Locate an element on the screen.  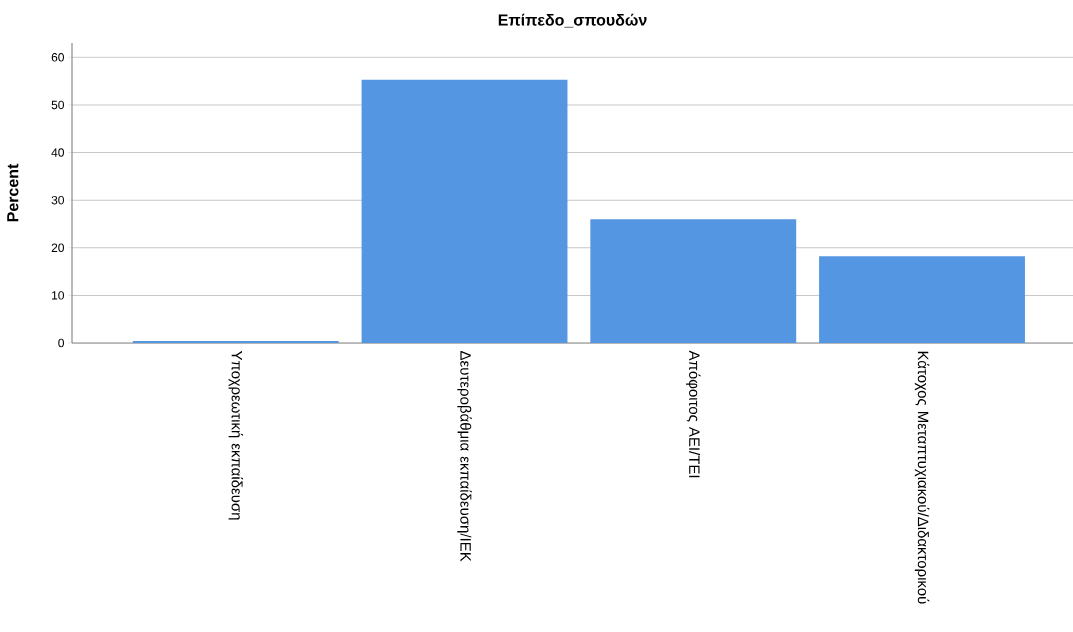
y-tick-label: 50 is located at coordinates (57, 105).